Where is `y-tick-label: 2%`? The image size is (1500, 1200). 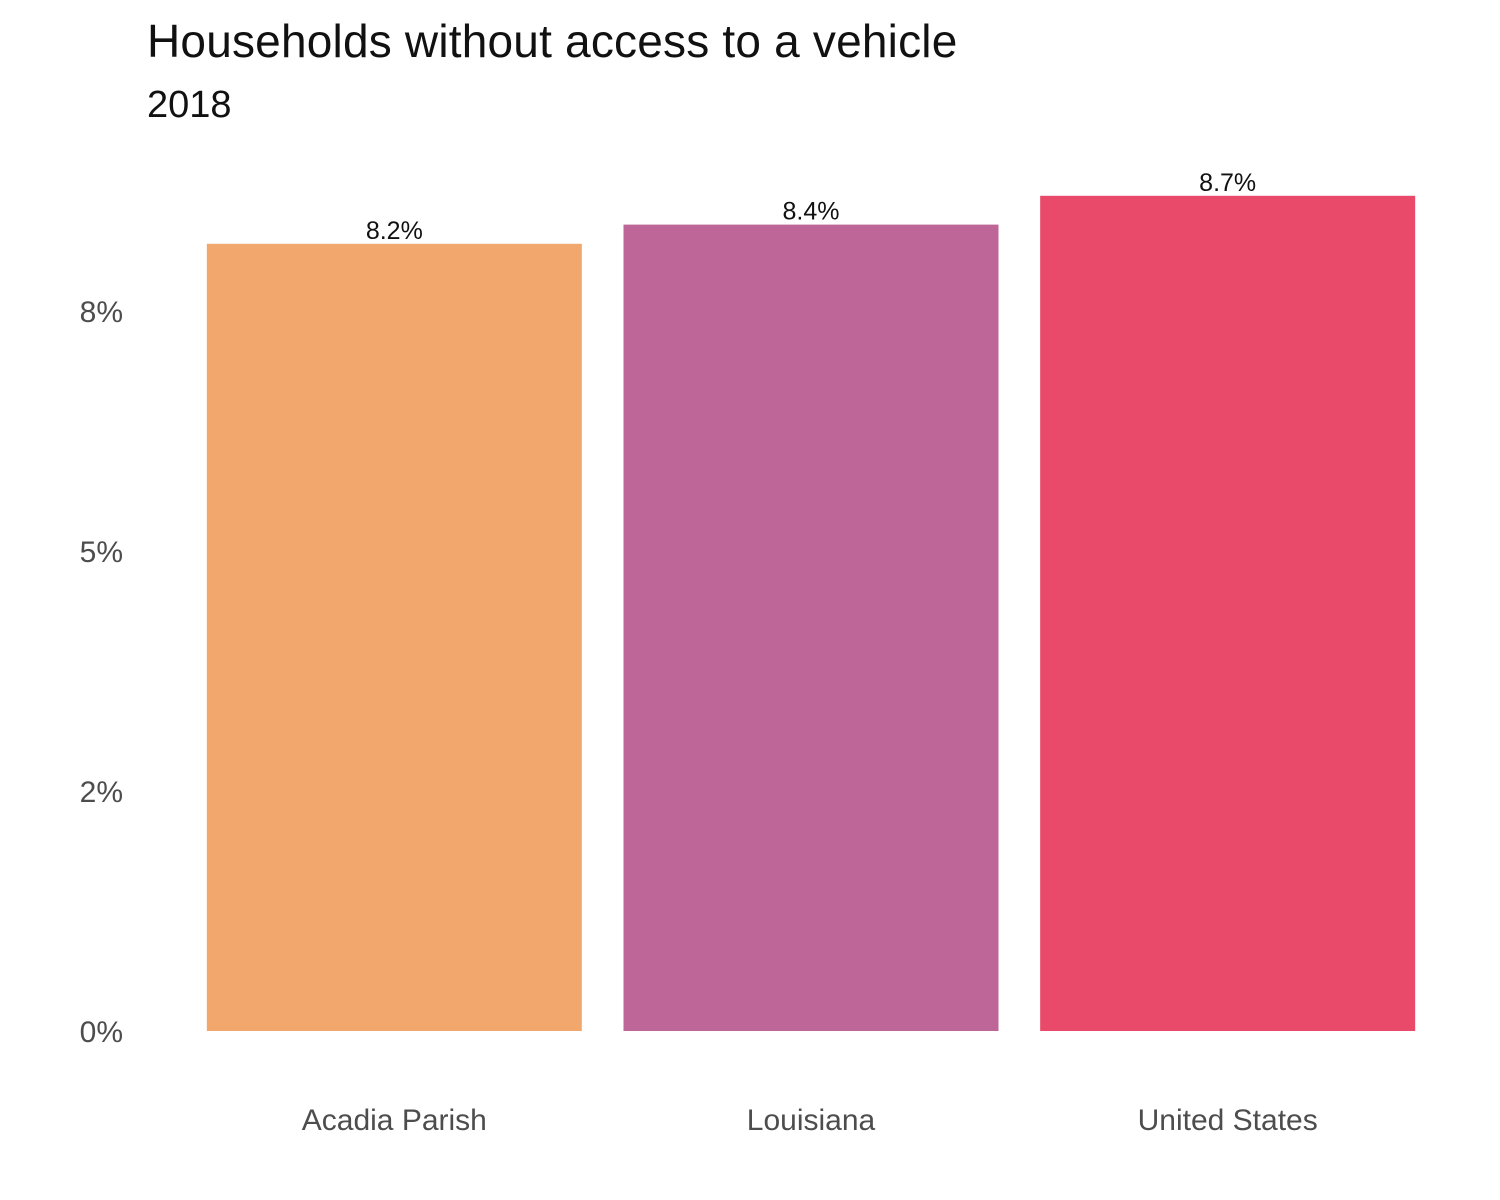
y-tick-label: 2% is located at coordinates (101, 792).